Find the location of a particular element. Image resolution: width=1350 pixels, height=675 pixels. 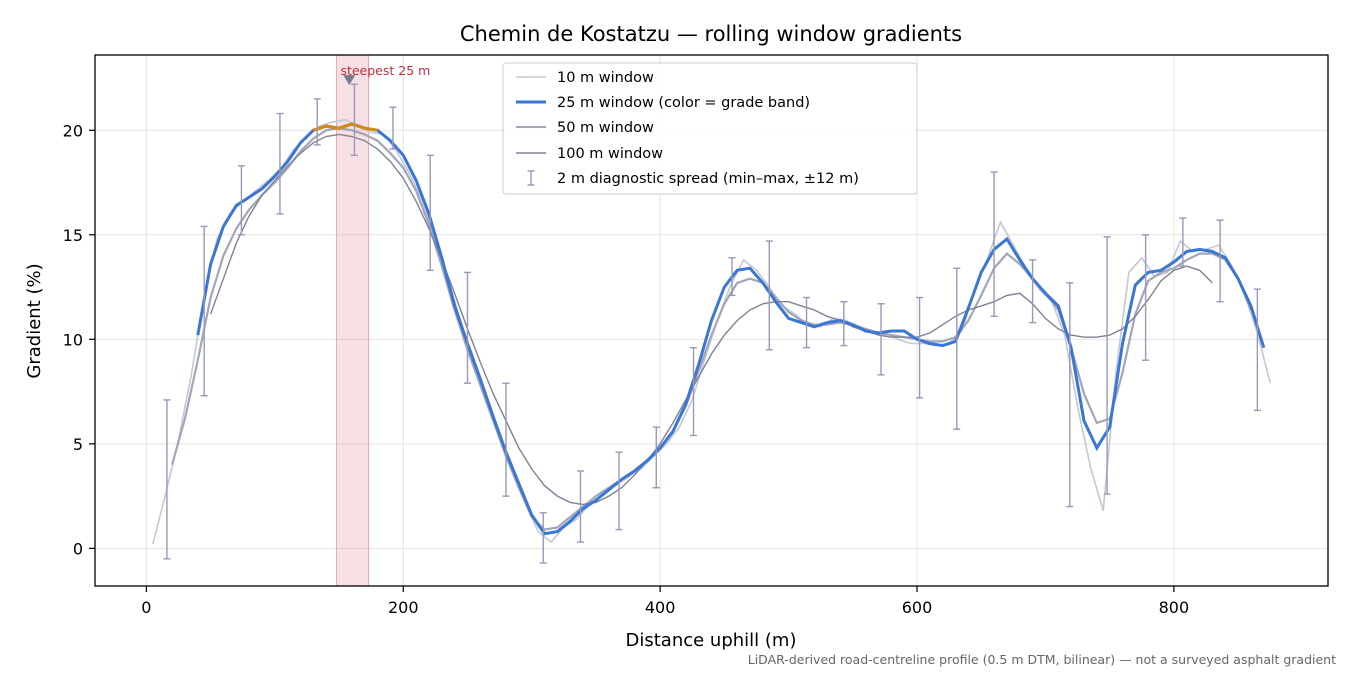

legend-label: 2 m diagnostic spread (min–max, ±12 m) is located at coordinates (708, 179).